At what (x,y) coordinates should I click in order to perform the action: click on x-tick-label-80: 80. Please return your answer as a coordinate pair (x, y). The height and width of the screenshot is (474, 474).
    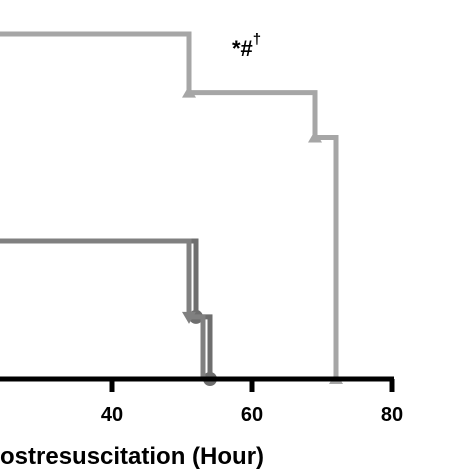
    Looking at the image, I should click on (392, 415).